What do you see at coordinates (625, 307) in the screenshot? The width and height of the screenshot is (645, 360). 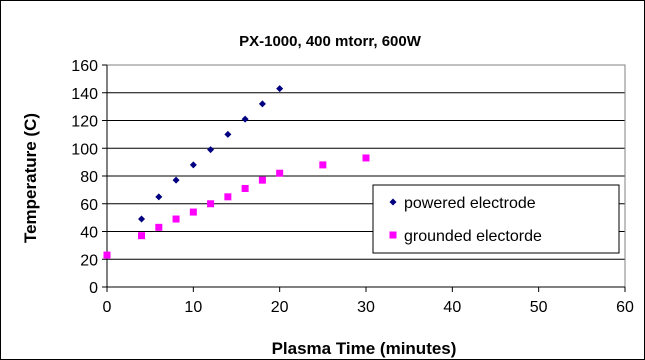 I see `x-tick-label: 60` at bounding box center [625, 307].